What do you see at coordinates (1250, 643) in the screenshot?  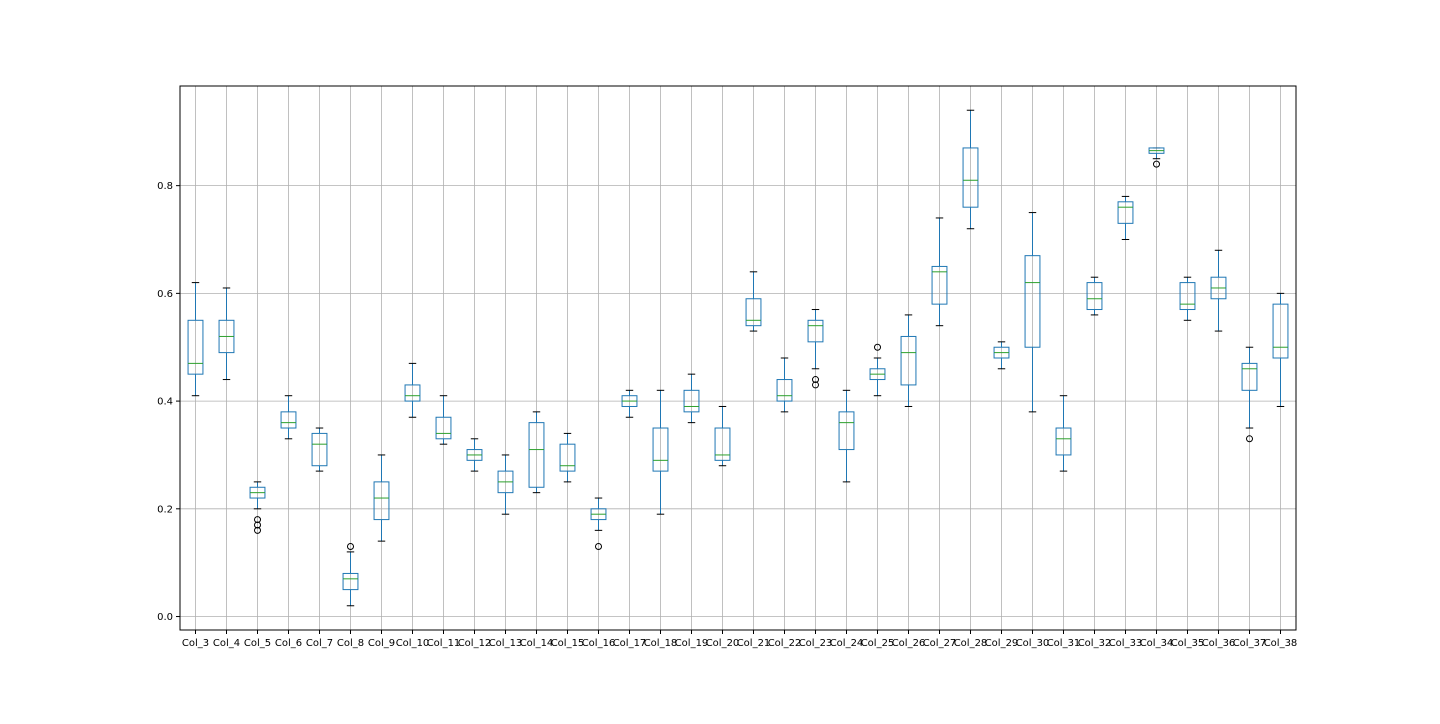 I see `x-tick-label: Col_37` at bounding box center [1250, 643].